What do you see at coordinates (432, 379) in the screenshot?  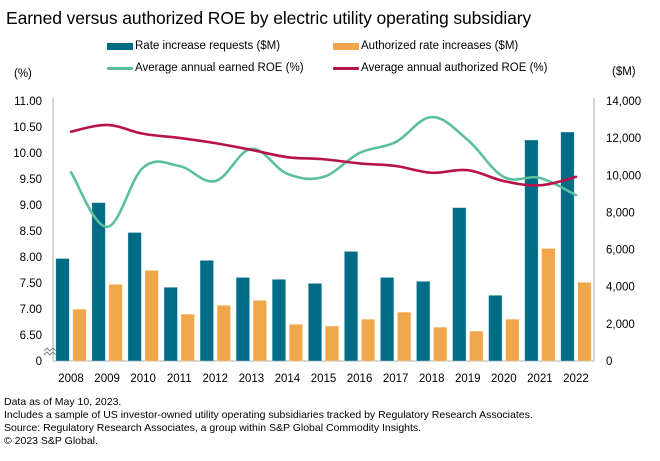 I see `x-axis-tick-label: 2018` at bounding box center [432, 379].